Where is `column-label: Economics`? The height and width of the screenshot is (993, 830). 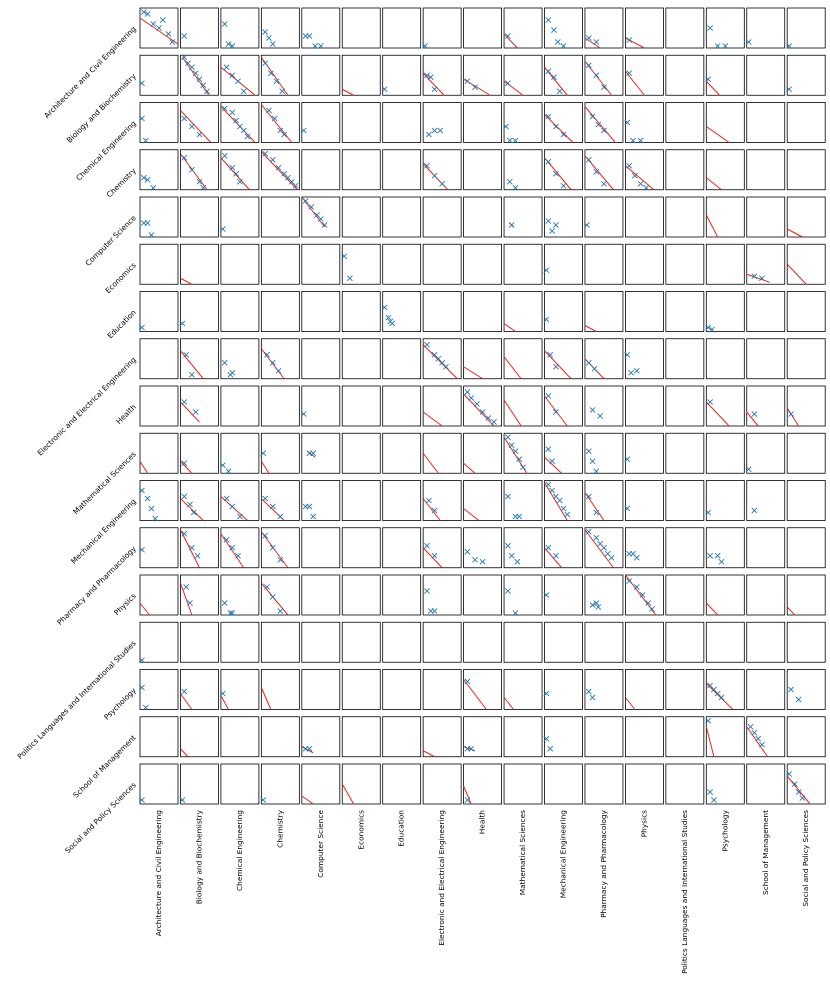 column-label: Economics is located at coordinates (360, 830).